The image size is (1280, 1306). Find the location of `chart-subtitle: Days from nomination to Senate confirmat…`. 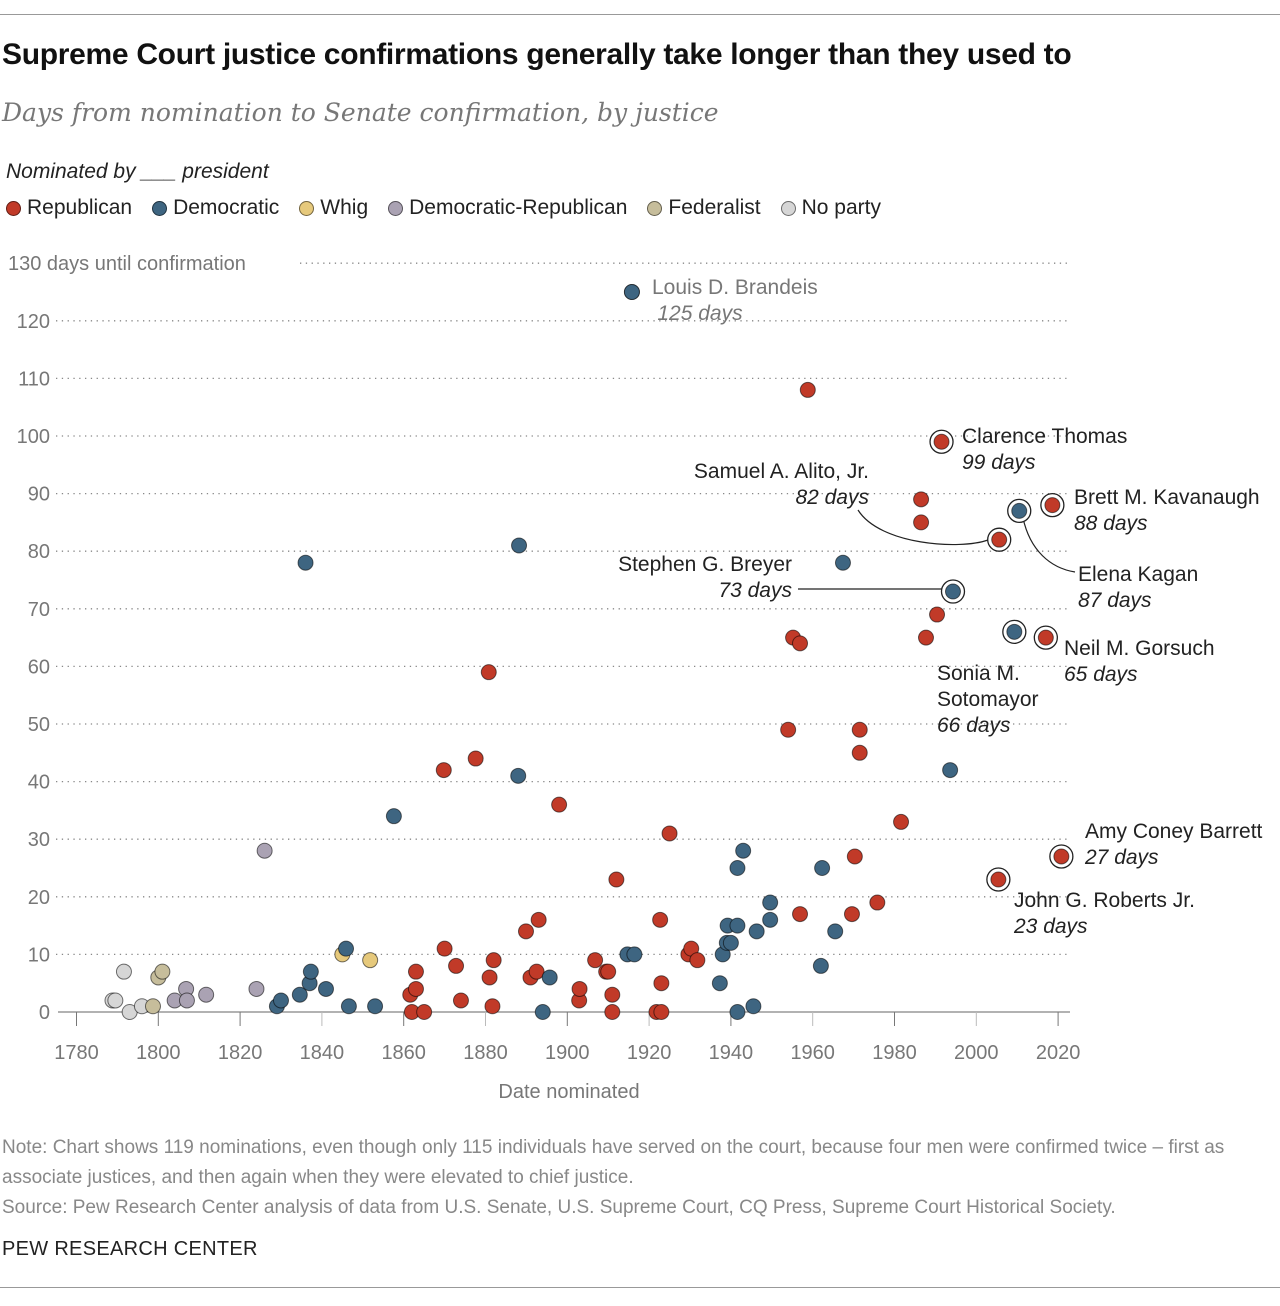

chart-subtitle: Days from nomination to Senate confirmat… is located at coordinates (360, 112).